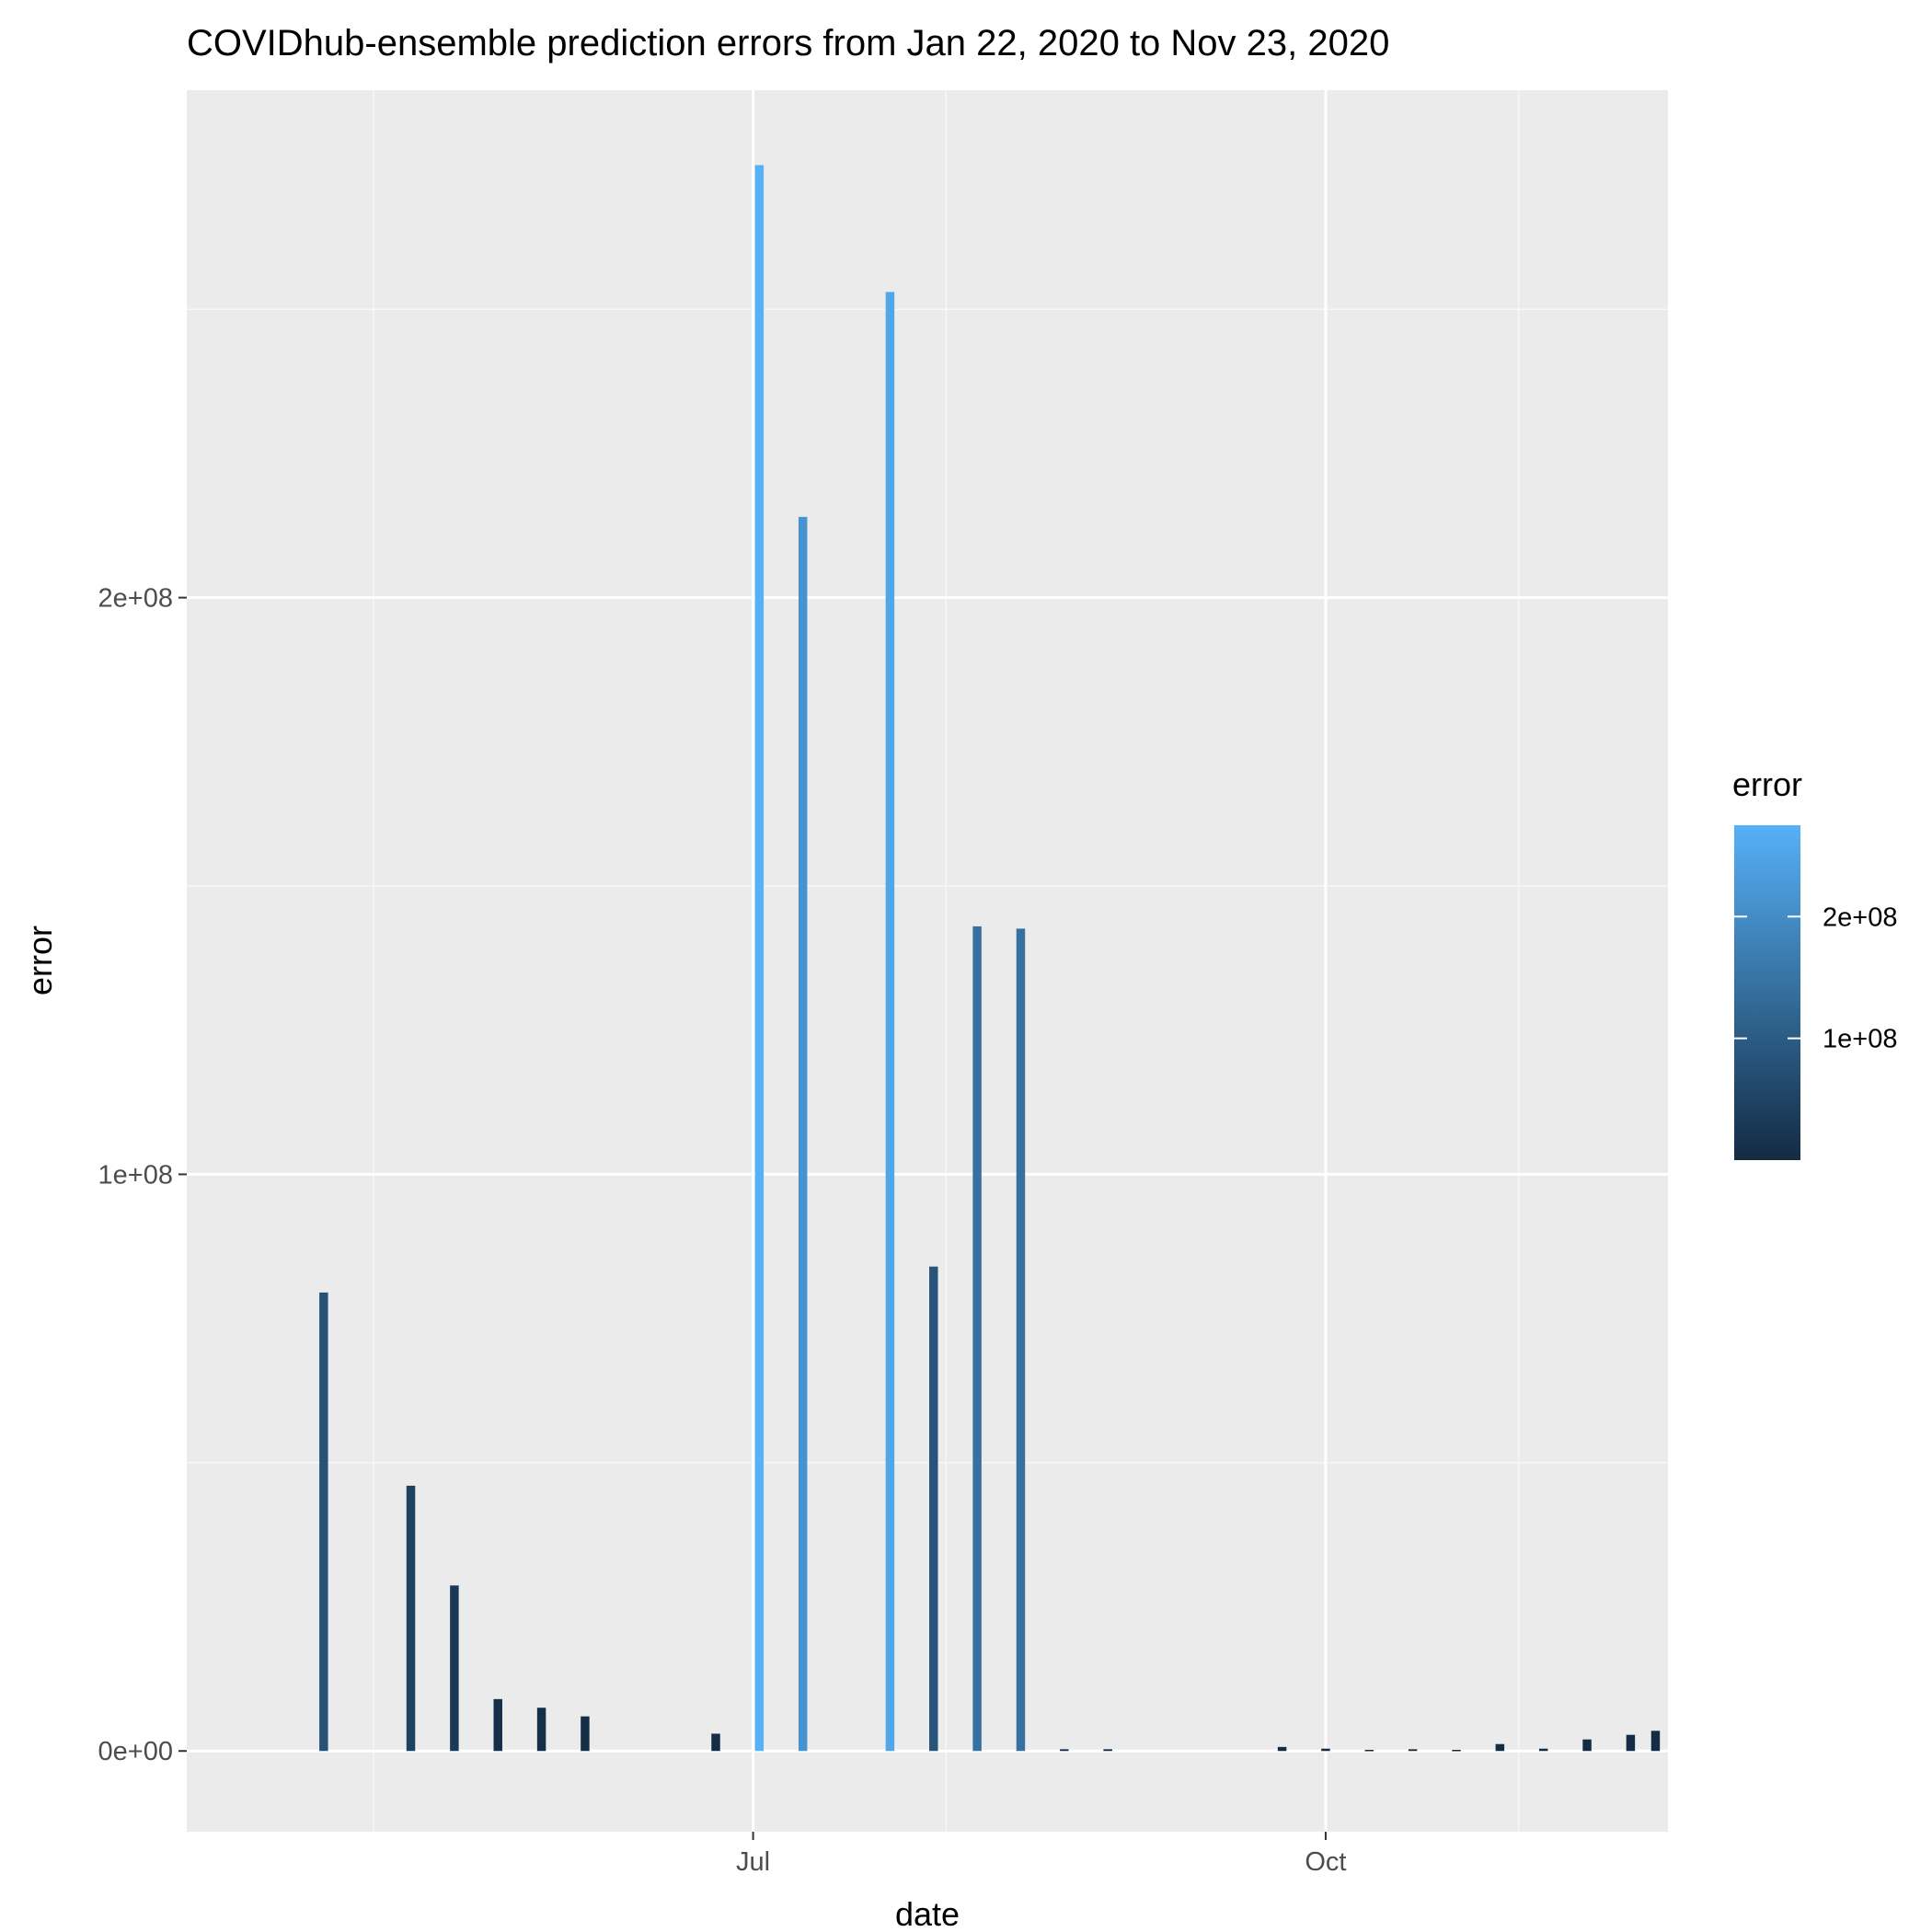  I want to click on x-tick-label: Jul, so click(753, 1862).